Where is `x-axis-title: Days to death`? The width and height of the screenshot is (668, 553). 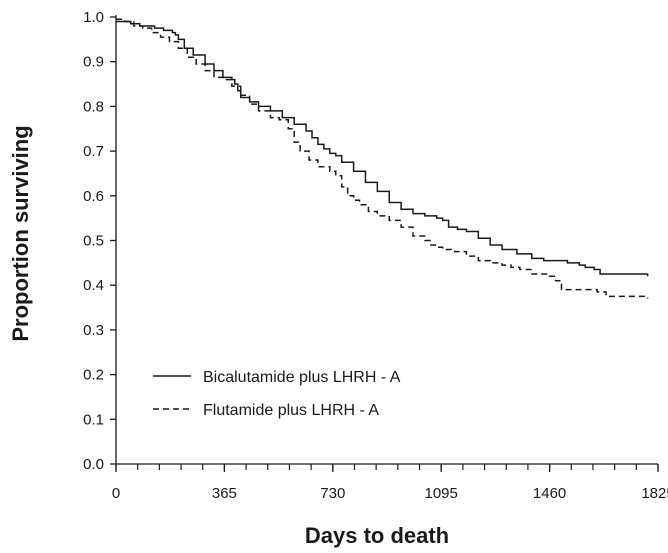 x-axis-title: Days to death is located at coordinates (377, 535).